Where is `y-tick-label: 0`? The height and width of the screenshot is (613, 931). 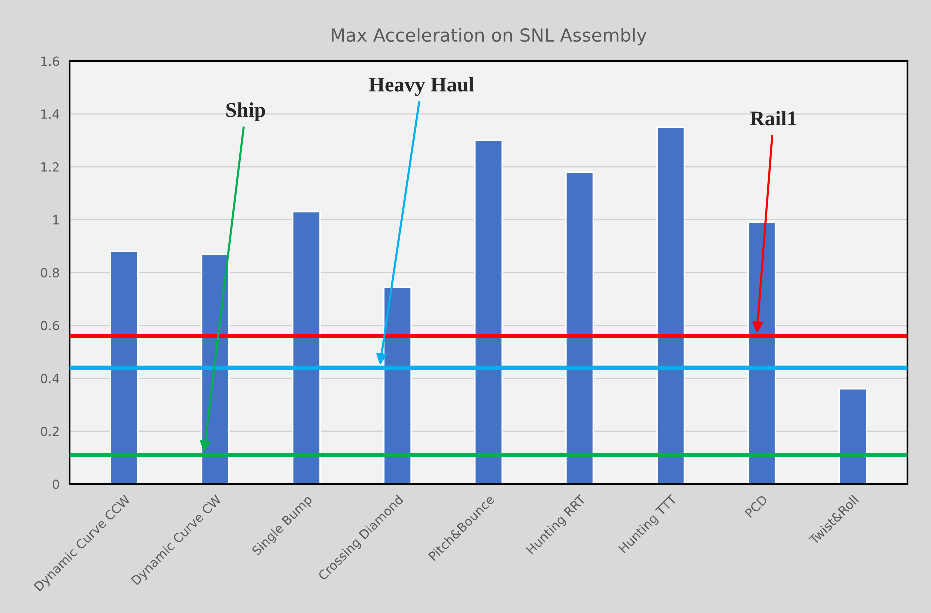
y-tick-label: 0 is located at coordinates (56, 485).